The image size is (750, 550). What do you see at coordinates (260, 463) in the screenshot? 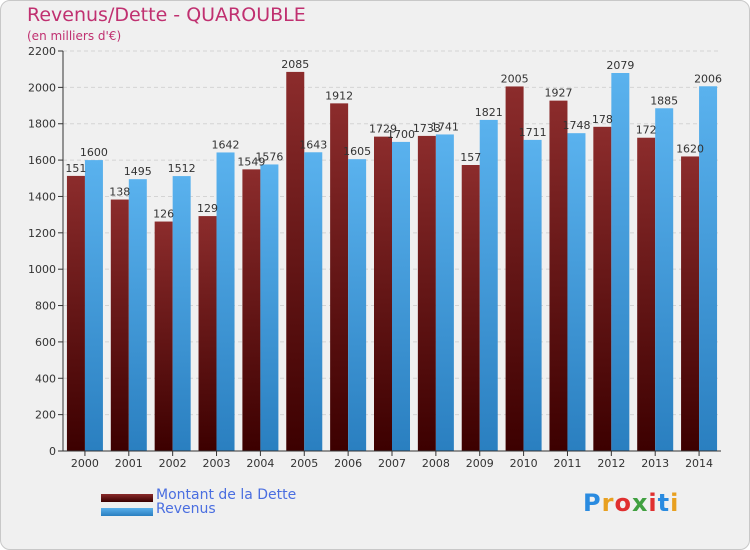
I see `x-tick-label: 2004` at bounding box center [260, 463].